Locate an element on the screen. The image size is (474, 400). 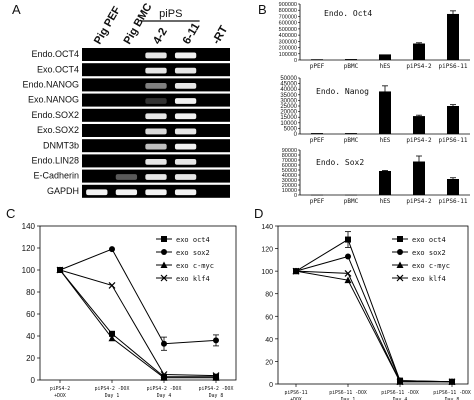
y-tick-label: 800000 is located at coordinates (288, 11).